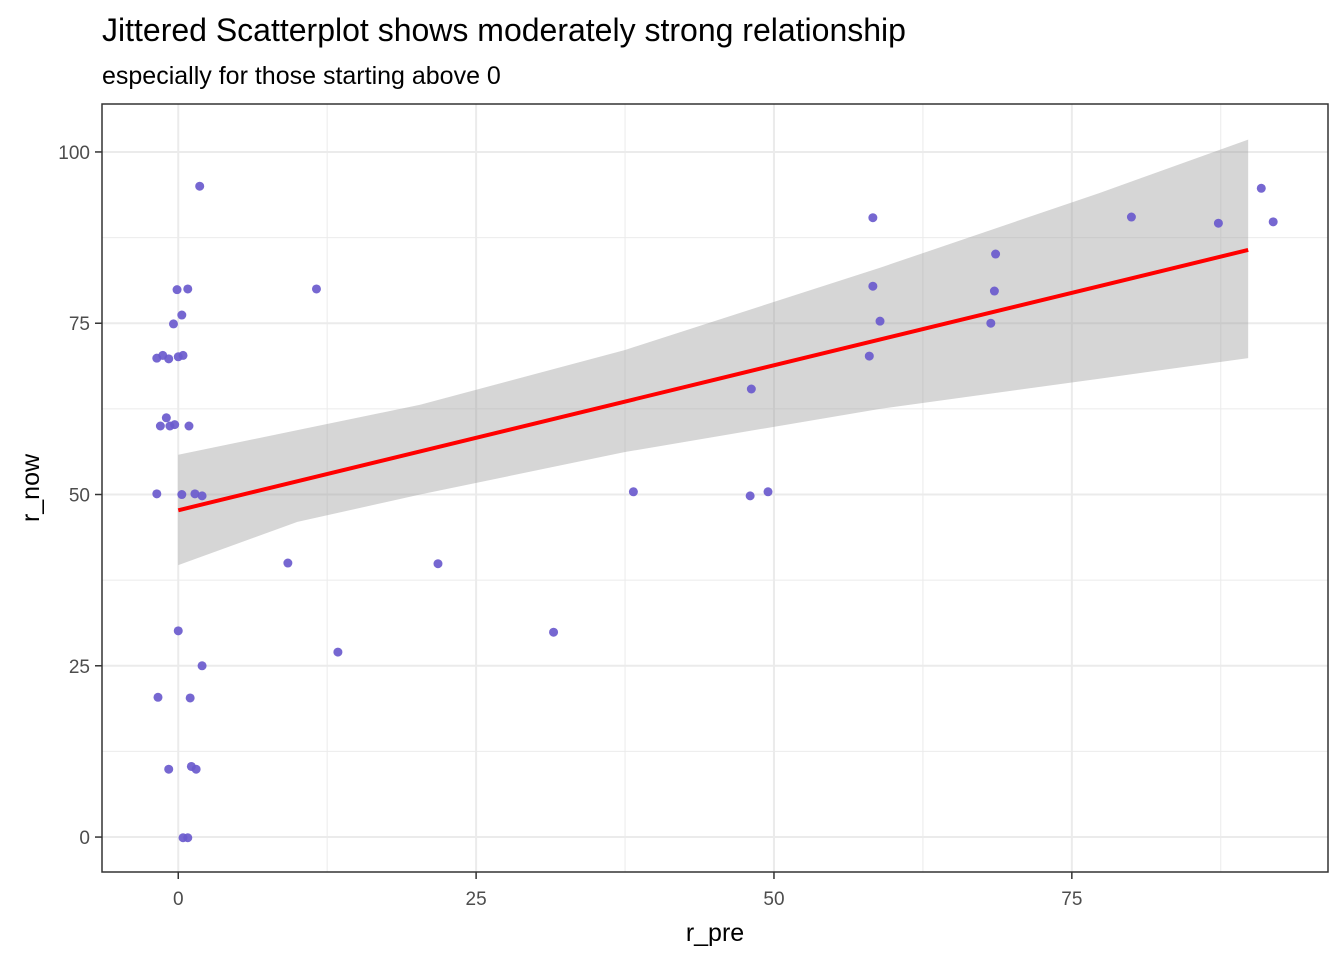 Image resolution: width=1344 pixels, height=960 pixels. What do you see at coordinates (31, 487) in the screenshot?
I see `y-axis-title: r_now` at bounding box center [31, 487].